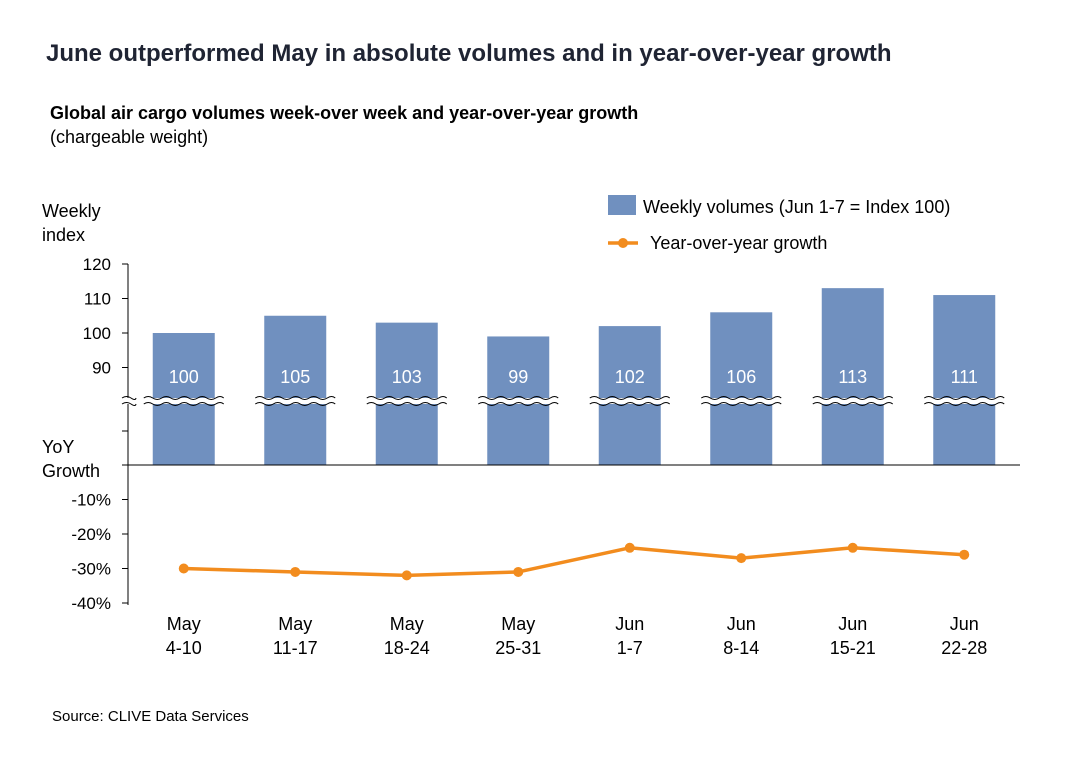 The image size is (1072, 770). Describe the element at coordinates (91, 603) in the screenshot. I see `y-tick-label-lower: -40%` at that location.